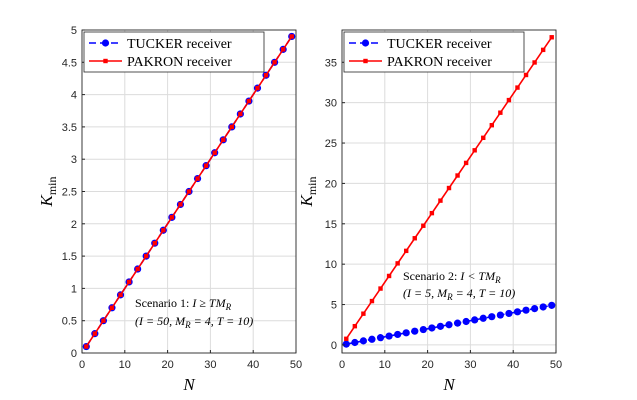 Image resolution: width=637 pixels, height=400 pixels. I want to click on y-tick-label: 25, so click(331, 144).